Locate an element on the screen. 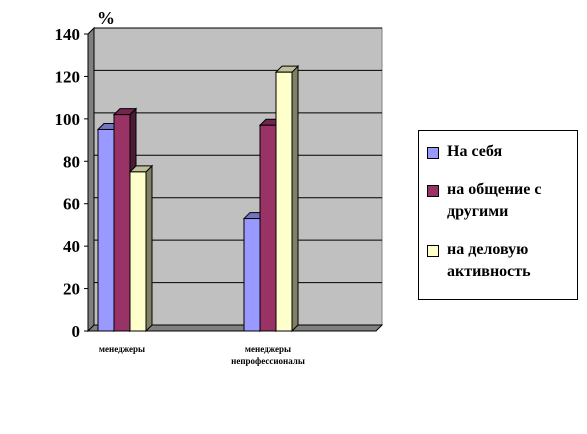 This screenshot has width=587, height=434. x-tick-label: менеджеры непрофессионалы is located at coordinates (268, 355).